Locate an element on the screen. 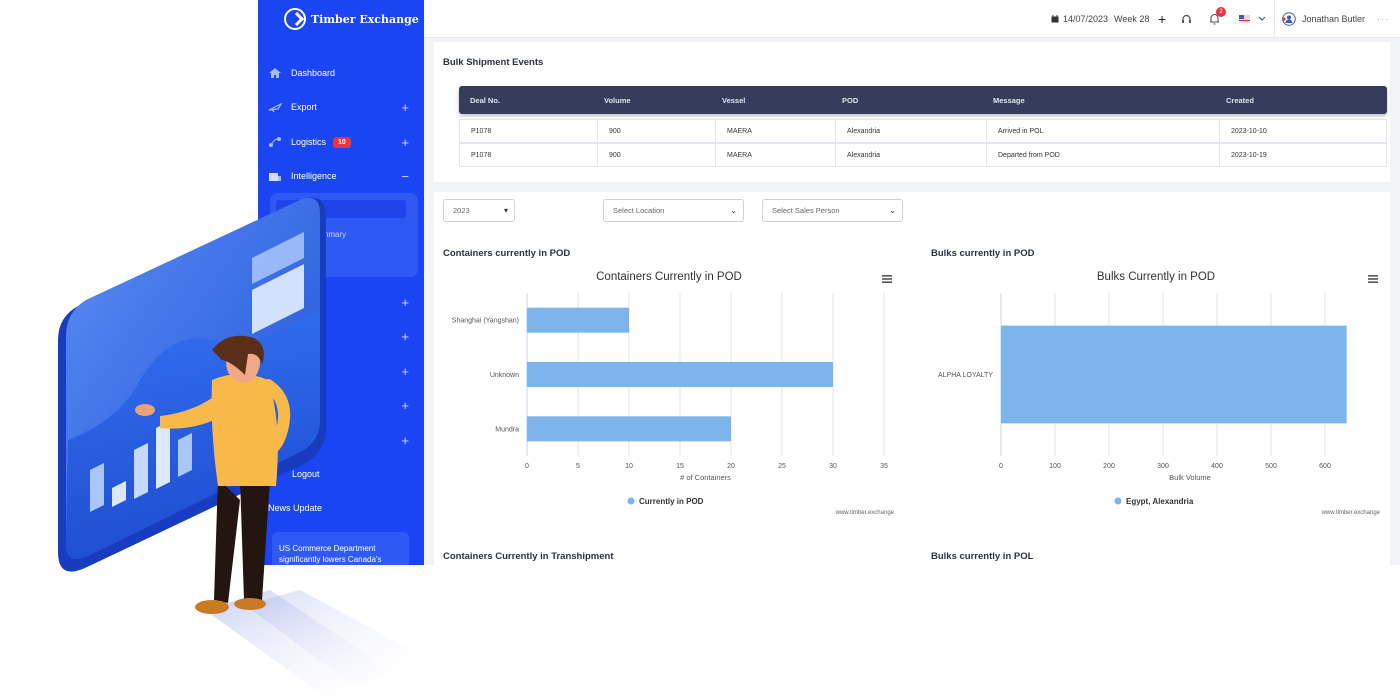 Image resolution: width=1400 pixels, height=700 pixels. legend-label: Egypt, Alexandria is located at coordinates (1160, 501).